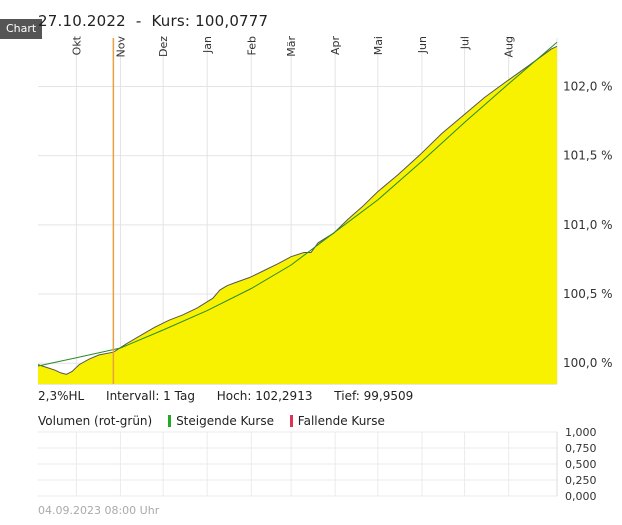  What do you see at coordinates (335, 46) in the screenshot?
I see `x-tick-label: Apr` at bounding box center [335, 46].